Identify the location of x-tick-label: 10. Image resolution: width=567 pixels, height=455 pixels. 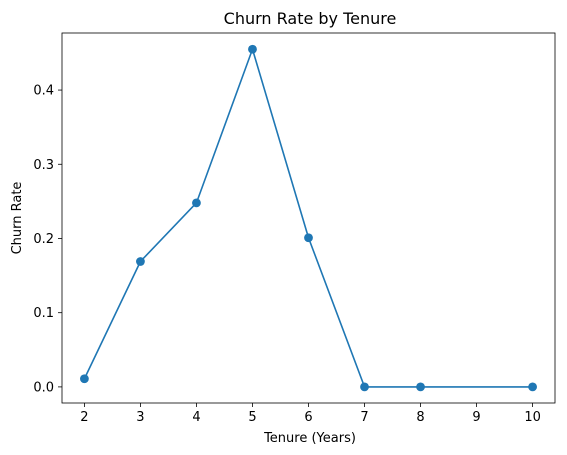
(532, 417).